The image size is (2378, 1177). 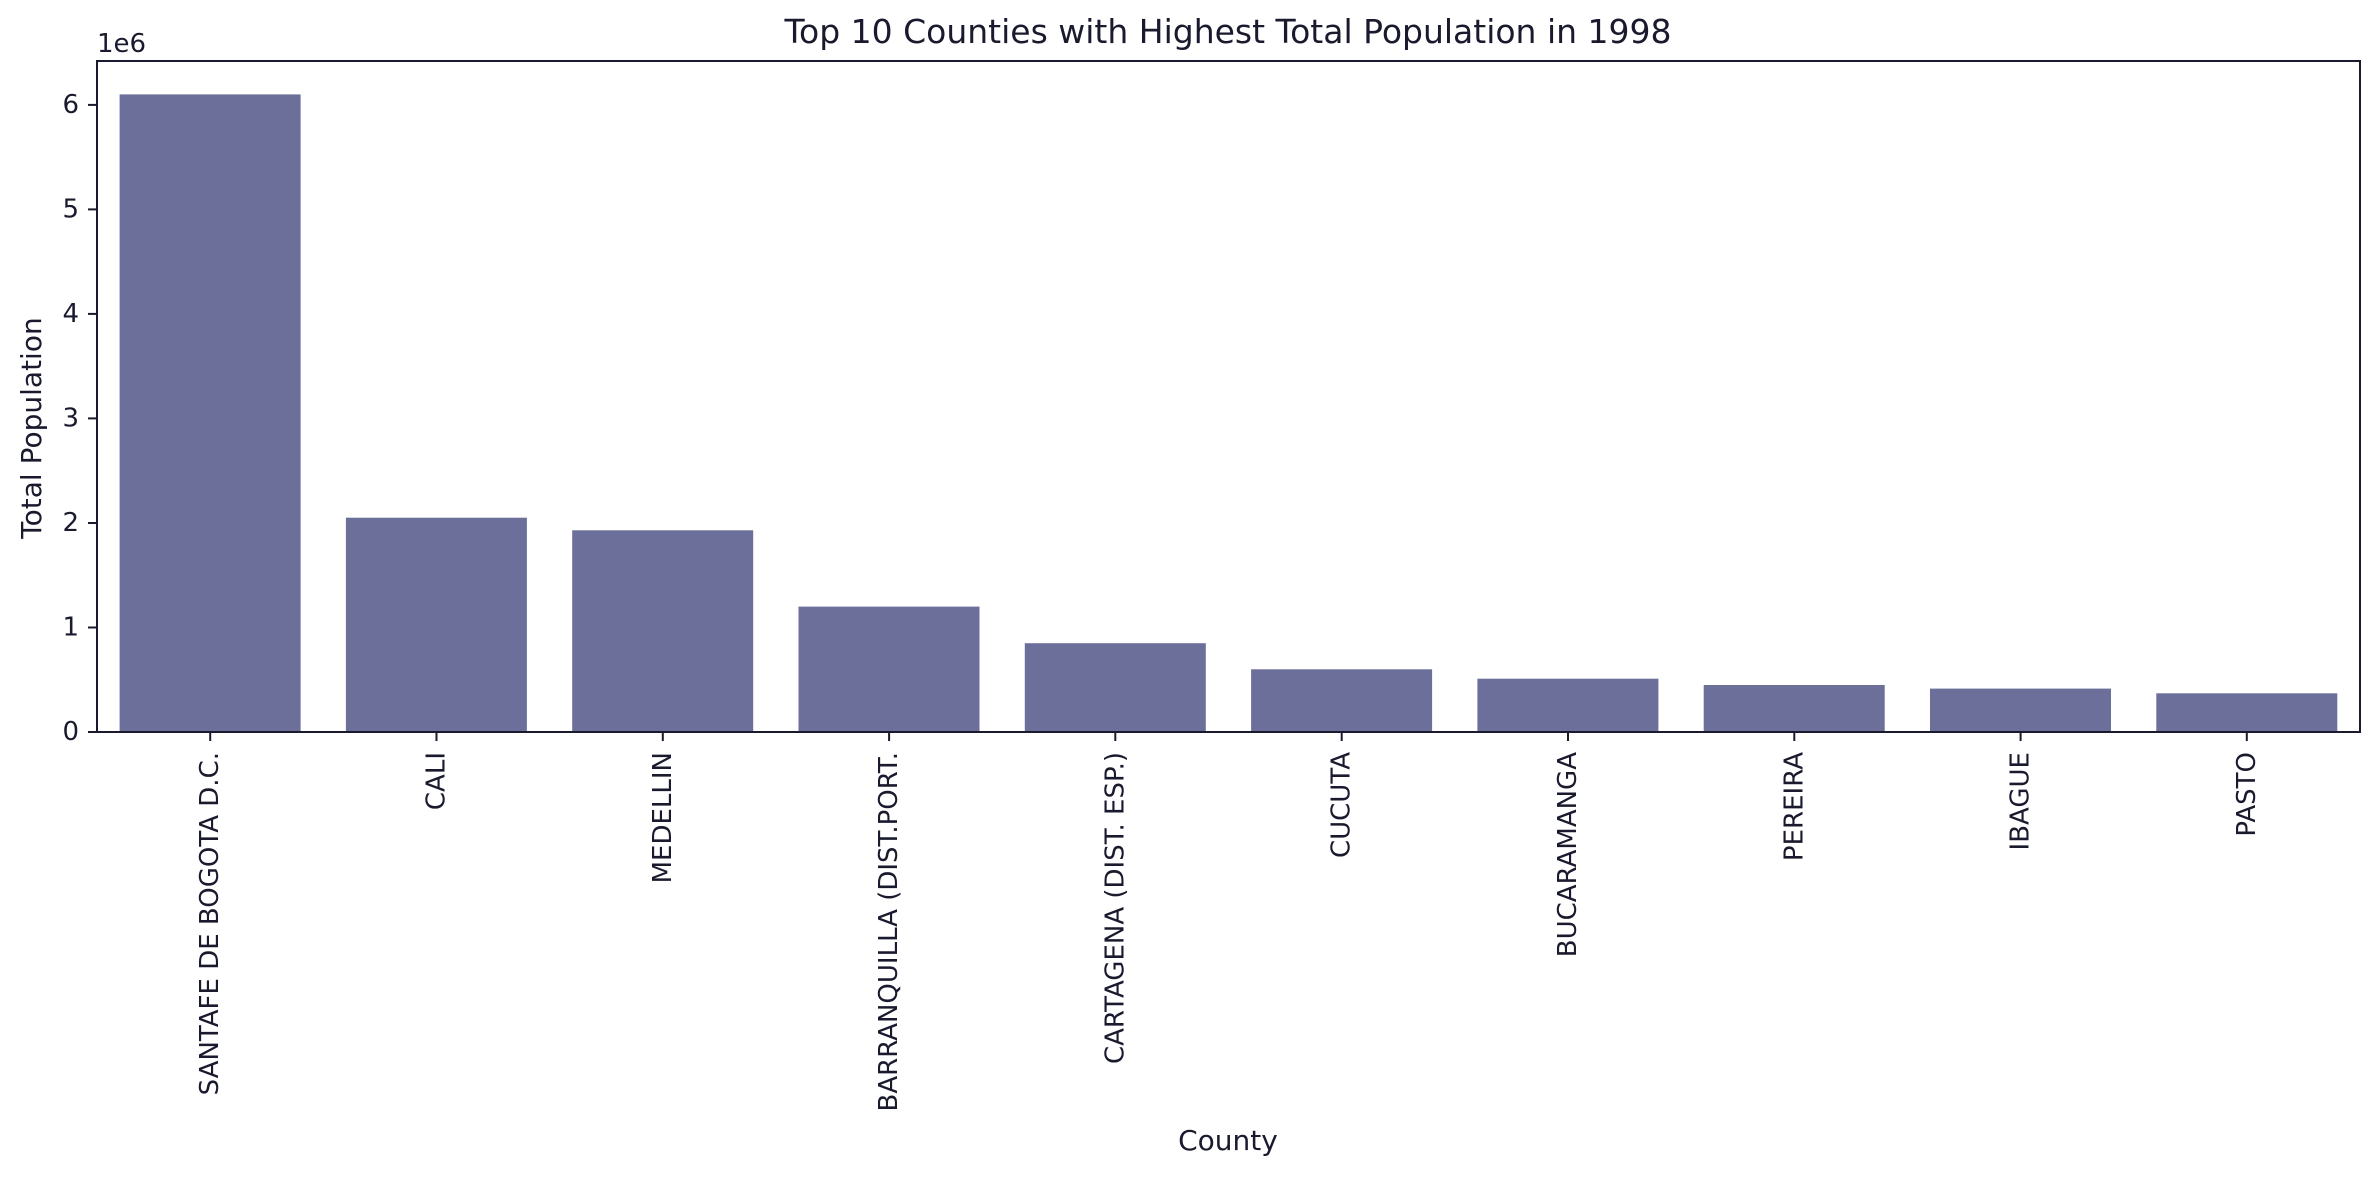 What do you see at coordinates (121, 44) in the screenshot?
I see `y-axis-offset-label: 1e6` at bounding box center [121, 44].